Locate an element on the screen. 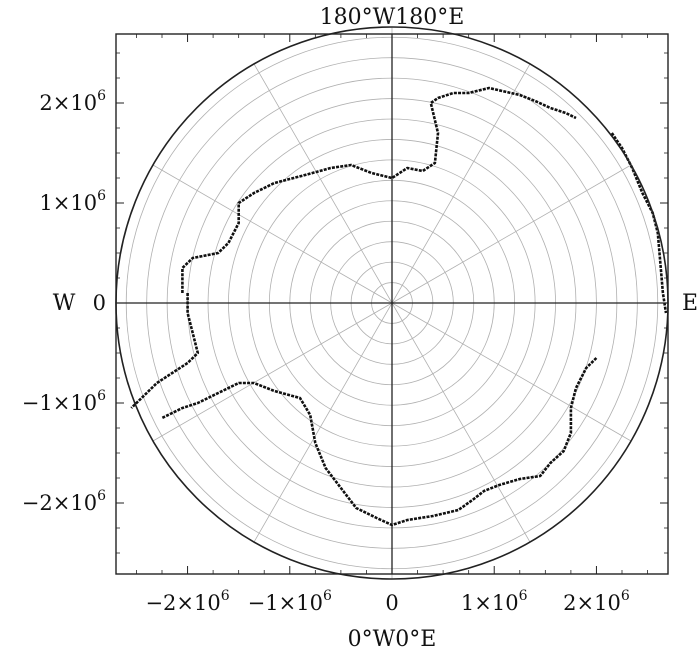 This screenshot has width=700, height=654. y-tick-label: −2×106 is located at coordinates (64, 501).